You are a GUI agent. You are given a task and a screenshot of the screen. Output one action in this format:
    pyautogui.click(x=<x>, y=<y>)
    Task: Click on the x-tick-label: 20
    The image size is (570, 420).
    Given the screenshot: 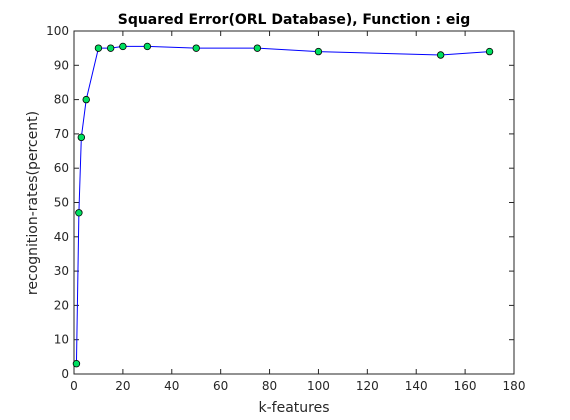 What is the action you would take?
    pyautogui.click(x=122, y=386)
    